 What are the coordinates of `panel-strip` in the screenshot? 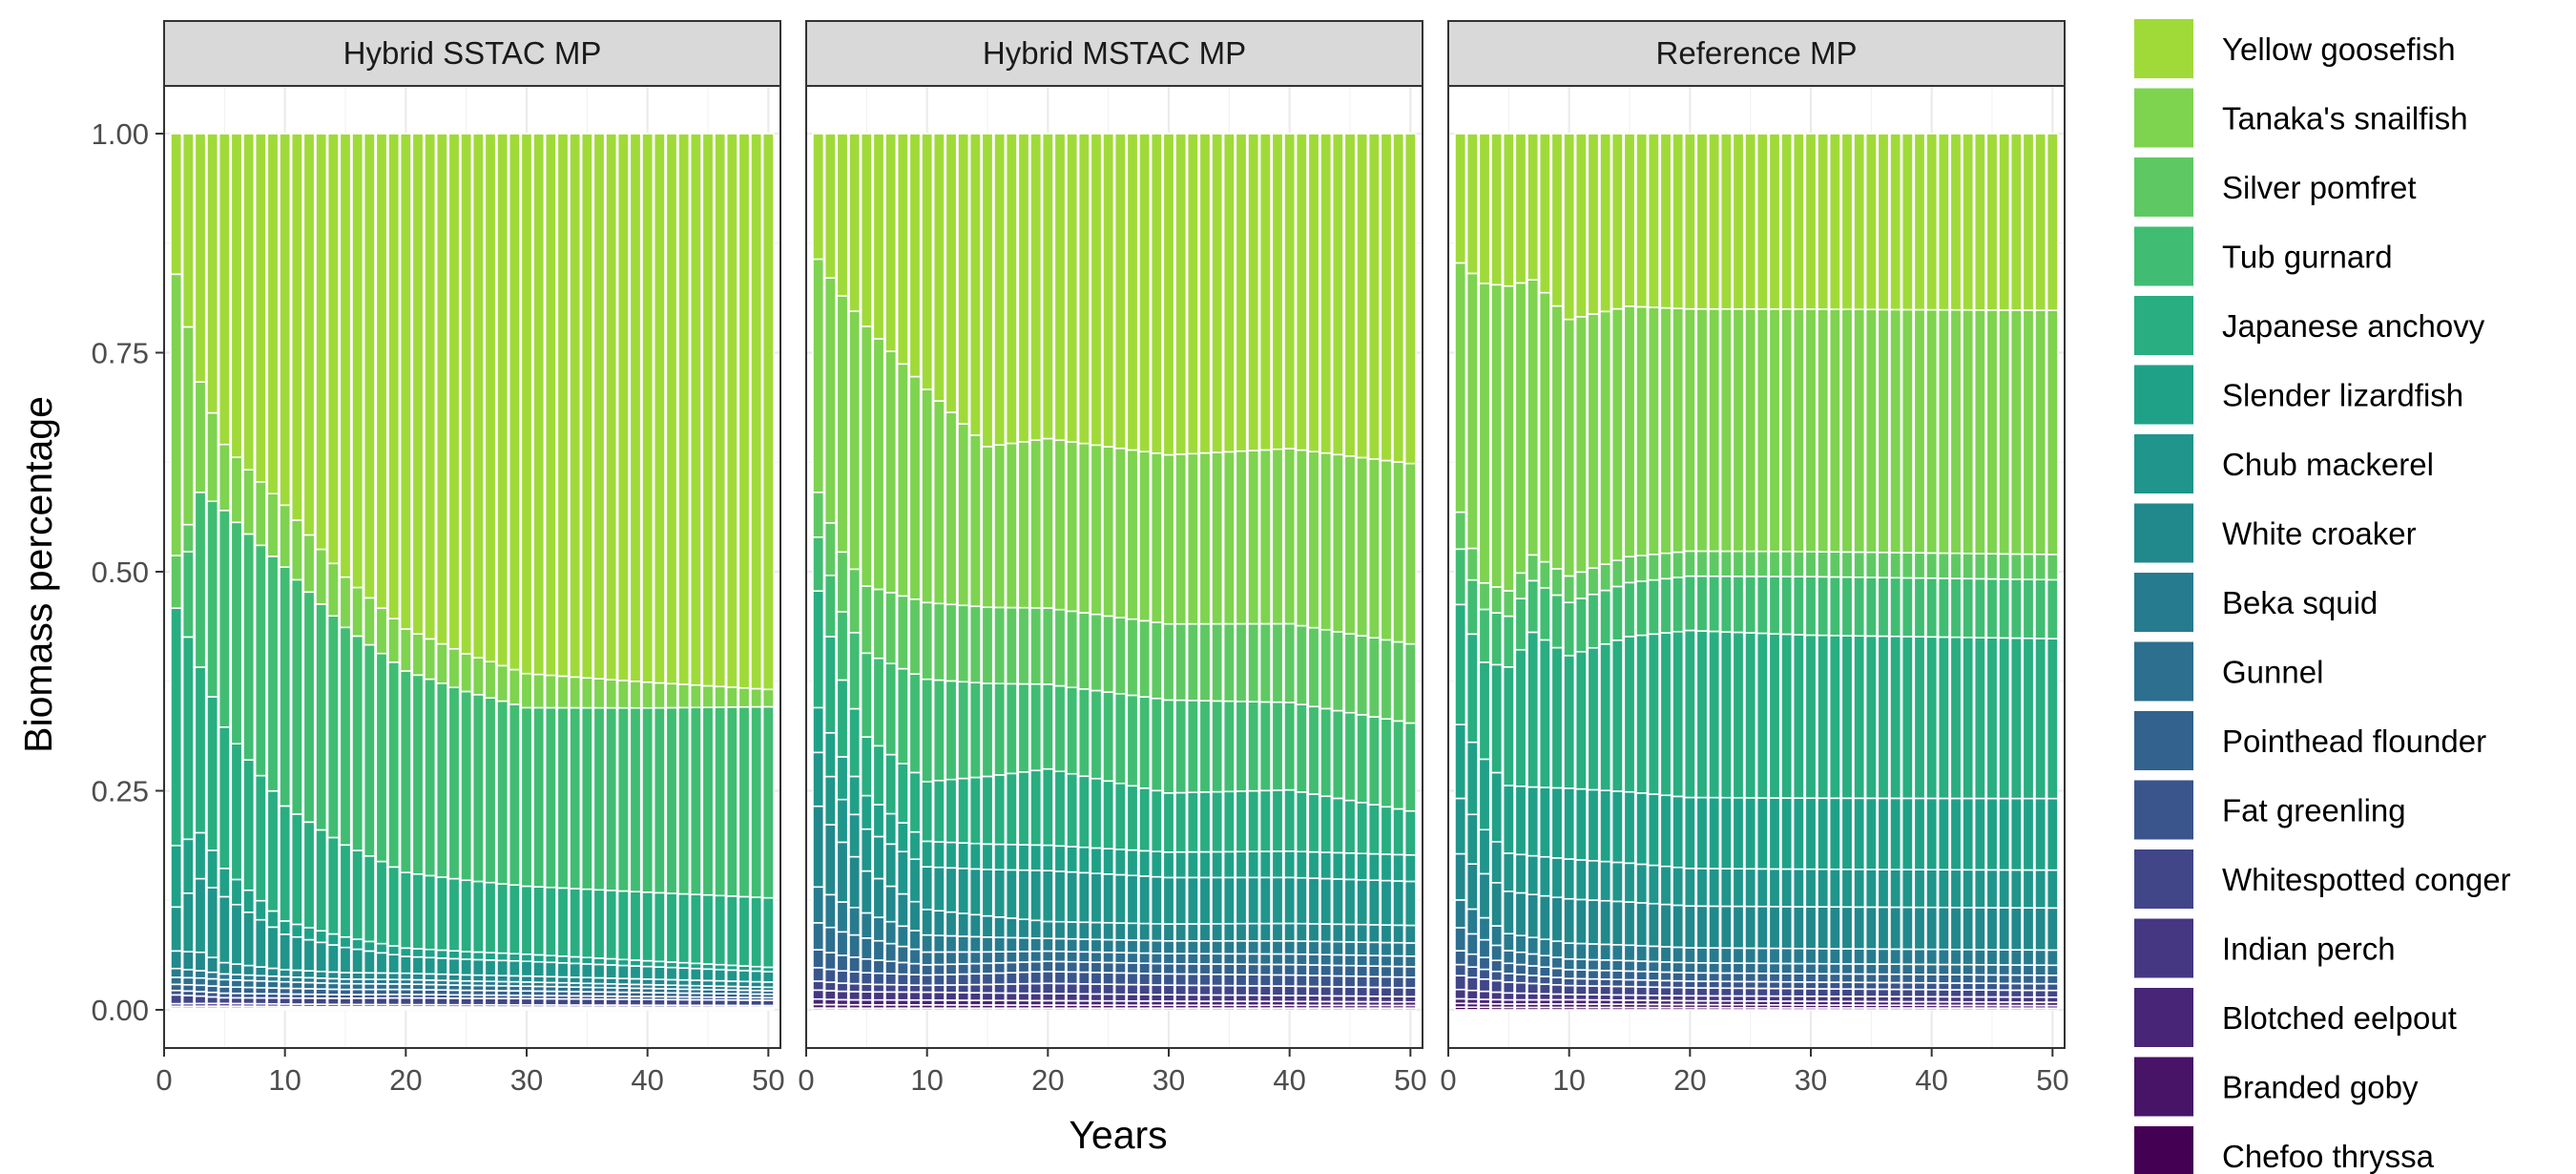 It's located at (1114, 54).